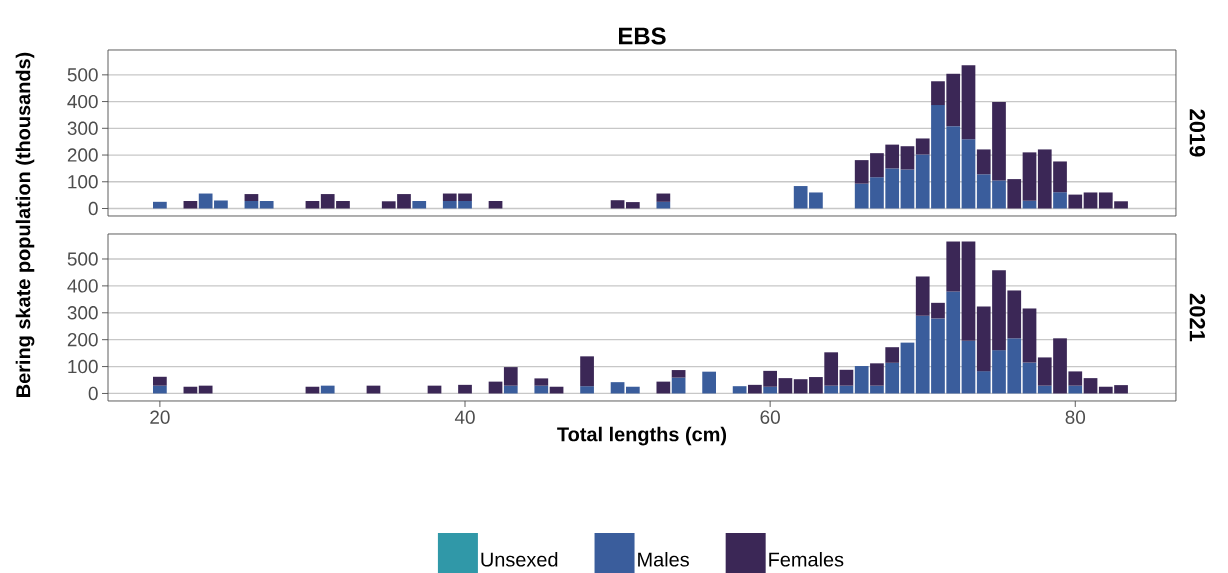 The image size is (1228, 573). Describe the element at coordinates (519, 559) in the screenshot. I see `legend-label: Unsexed` at that location.